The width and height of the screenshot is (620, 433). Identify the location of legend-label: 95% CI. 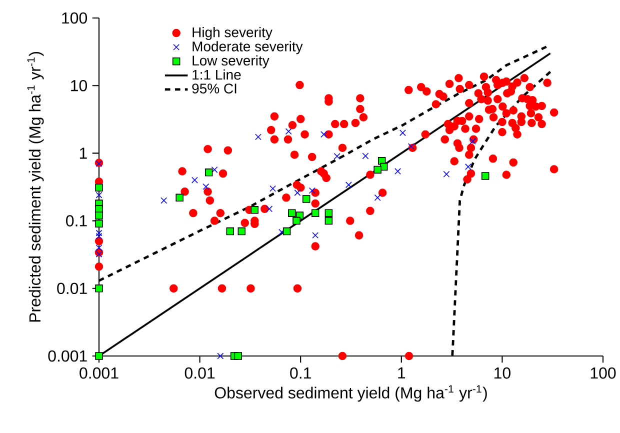
(214, 89).